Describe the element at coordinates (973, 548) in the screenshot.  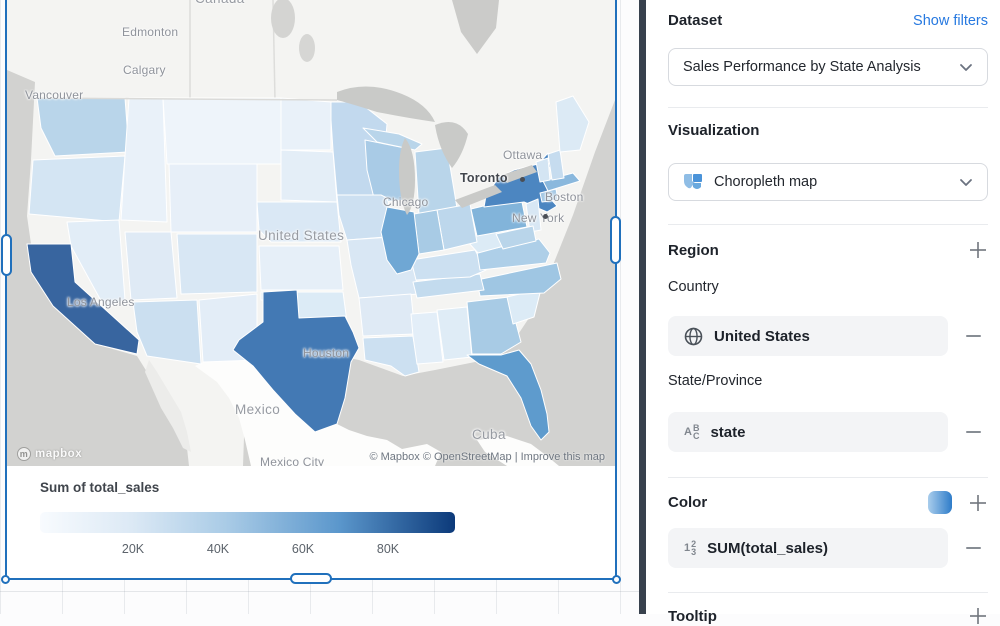
I see `remove-color-field-button` at that location.